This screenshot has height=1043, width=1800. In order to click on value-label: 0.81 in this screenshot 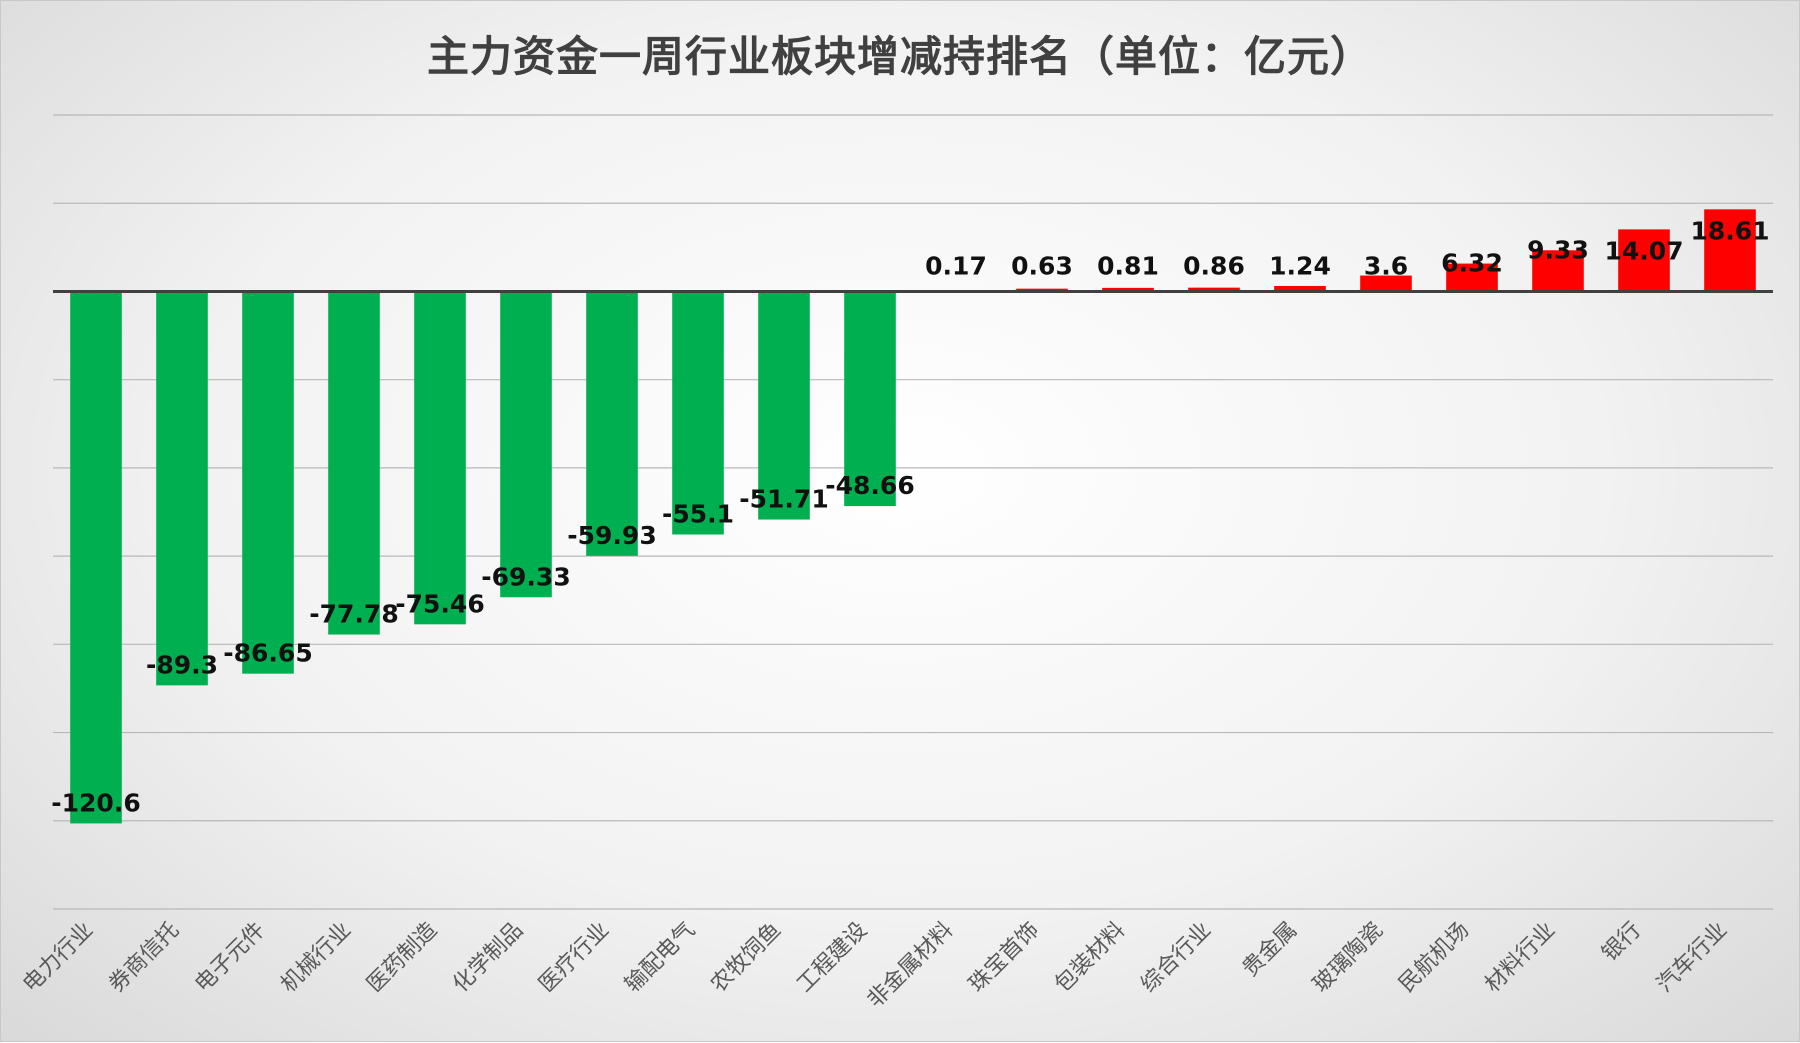, I will do `click(1128, 265)`.